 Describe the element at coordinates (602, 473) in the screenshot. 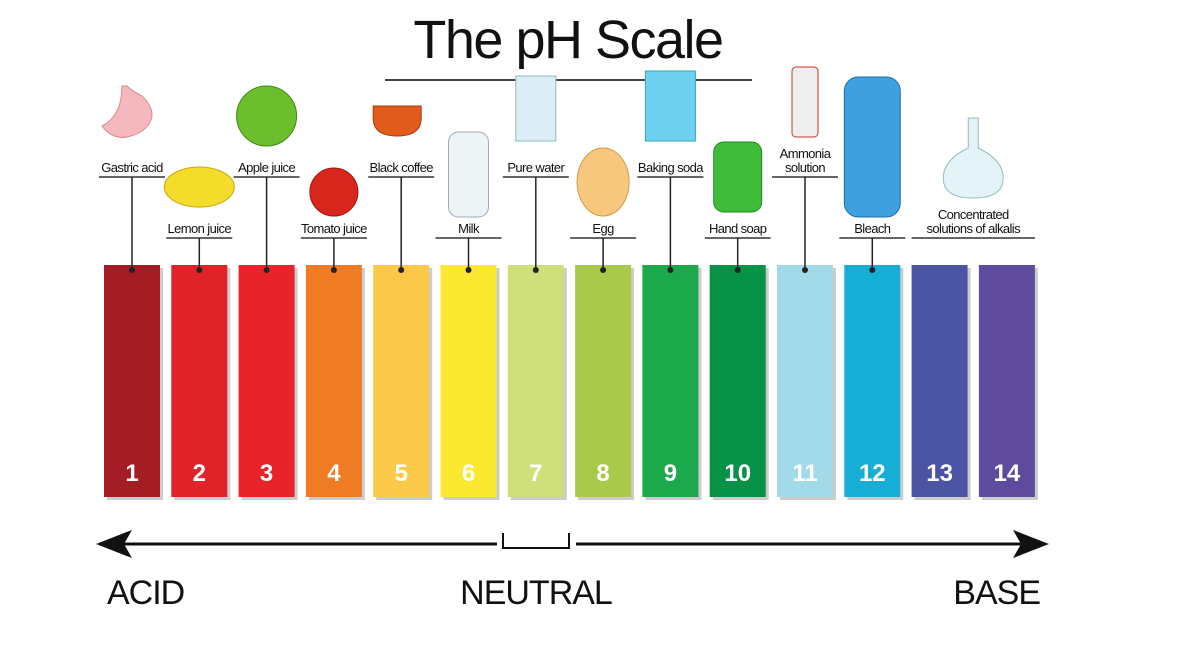

I see `ph-number: 8` at that location.